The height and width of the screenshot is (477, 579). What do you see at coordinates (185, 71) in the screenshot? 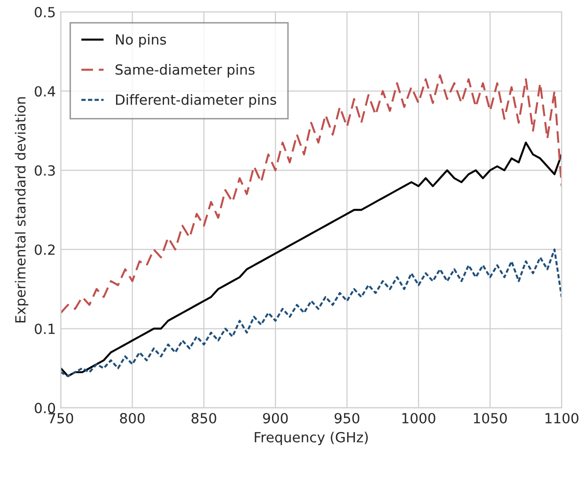
I see `legend-label: Same-diameter pins` at bounding box center [185, 71].